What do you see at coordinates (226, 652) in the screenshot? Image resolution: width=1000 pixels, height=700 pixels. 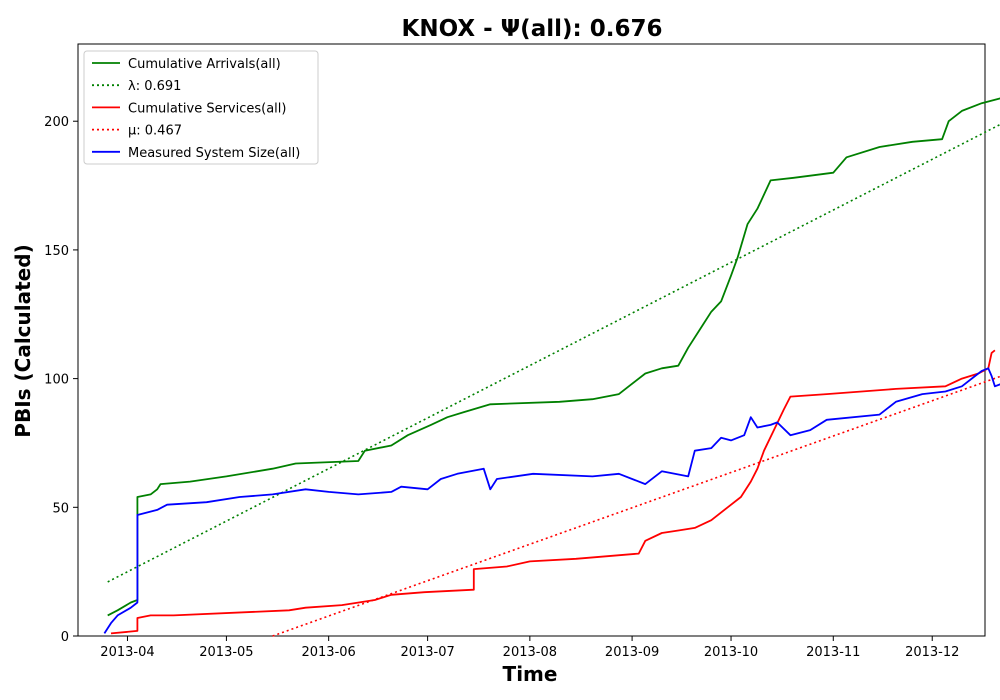 I see `x-tick-label: 2013-05` at bounding box center [226, 652].